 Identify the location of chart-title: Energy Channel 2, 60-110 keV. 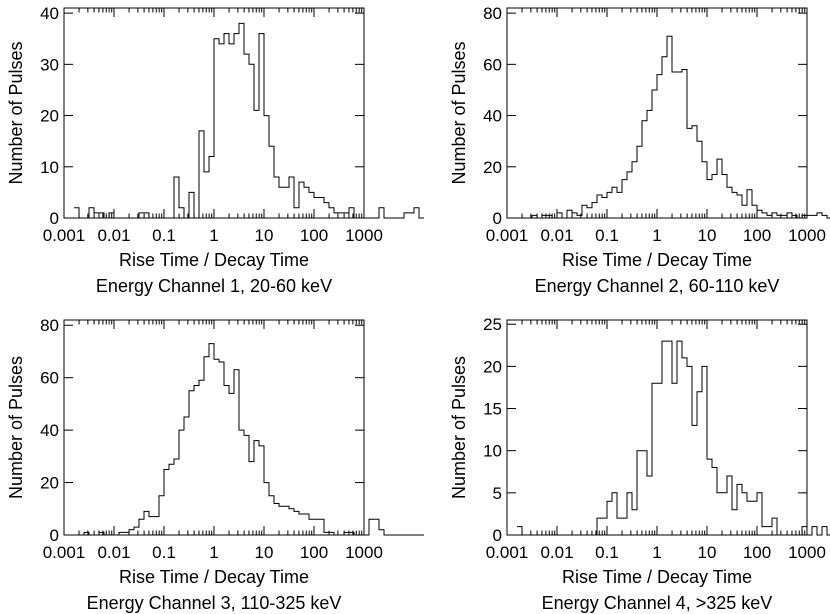
(657, 286).